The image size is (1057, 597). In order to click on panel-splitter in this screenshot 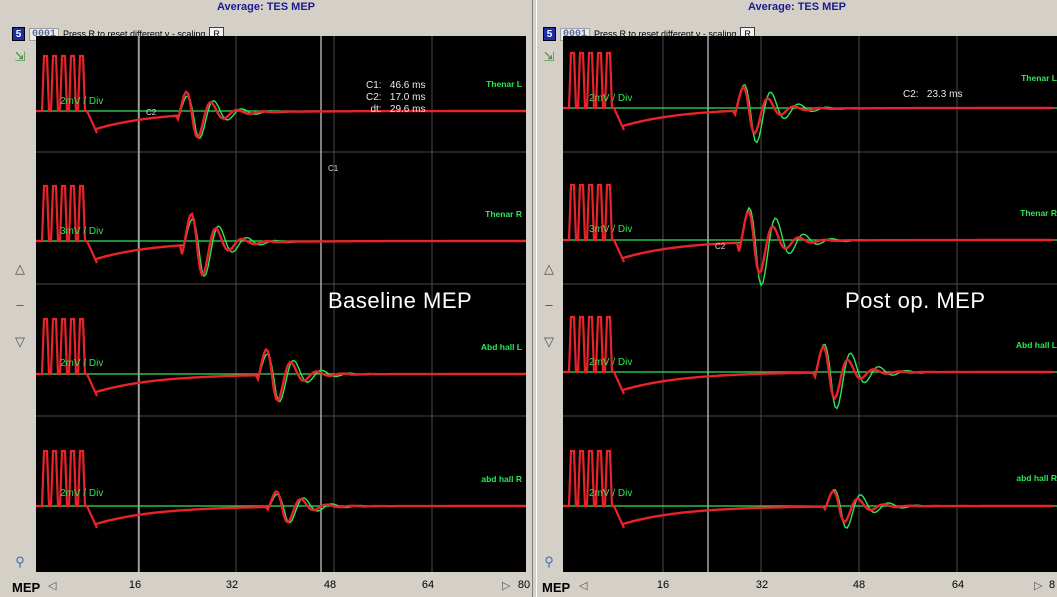, I will do `click(534, 298)`.